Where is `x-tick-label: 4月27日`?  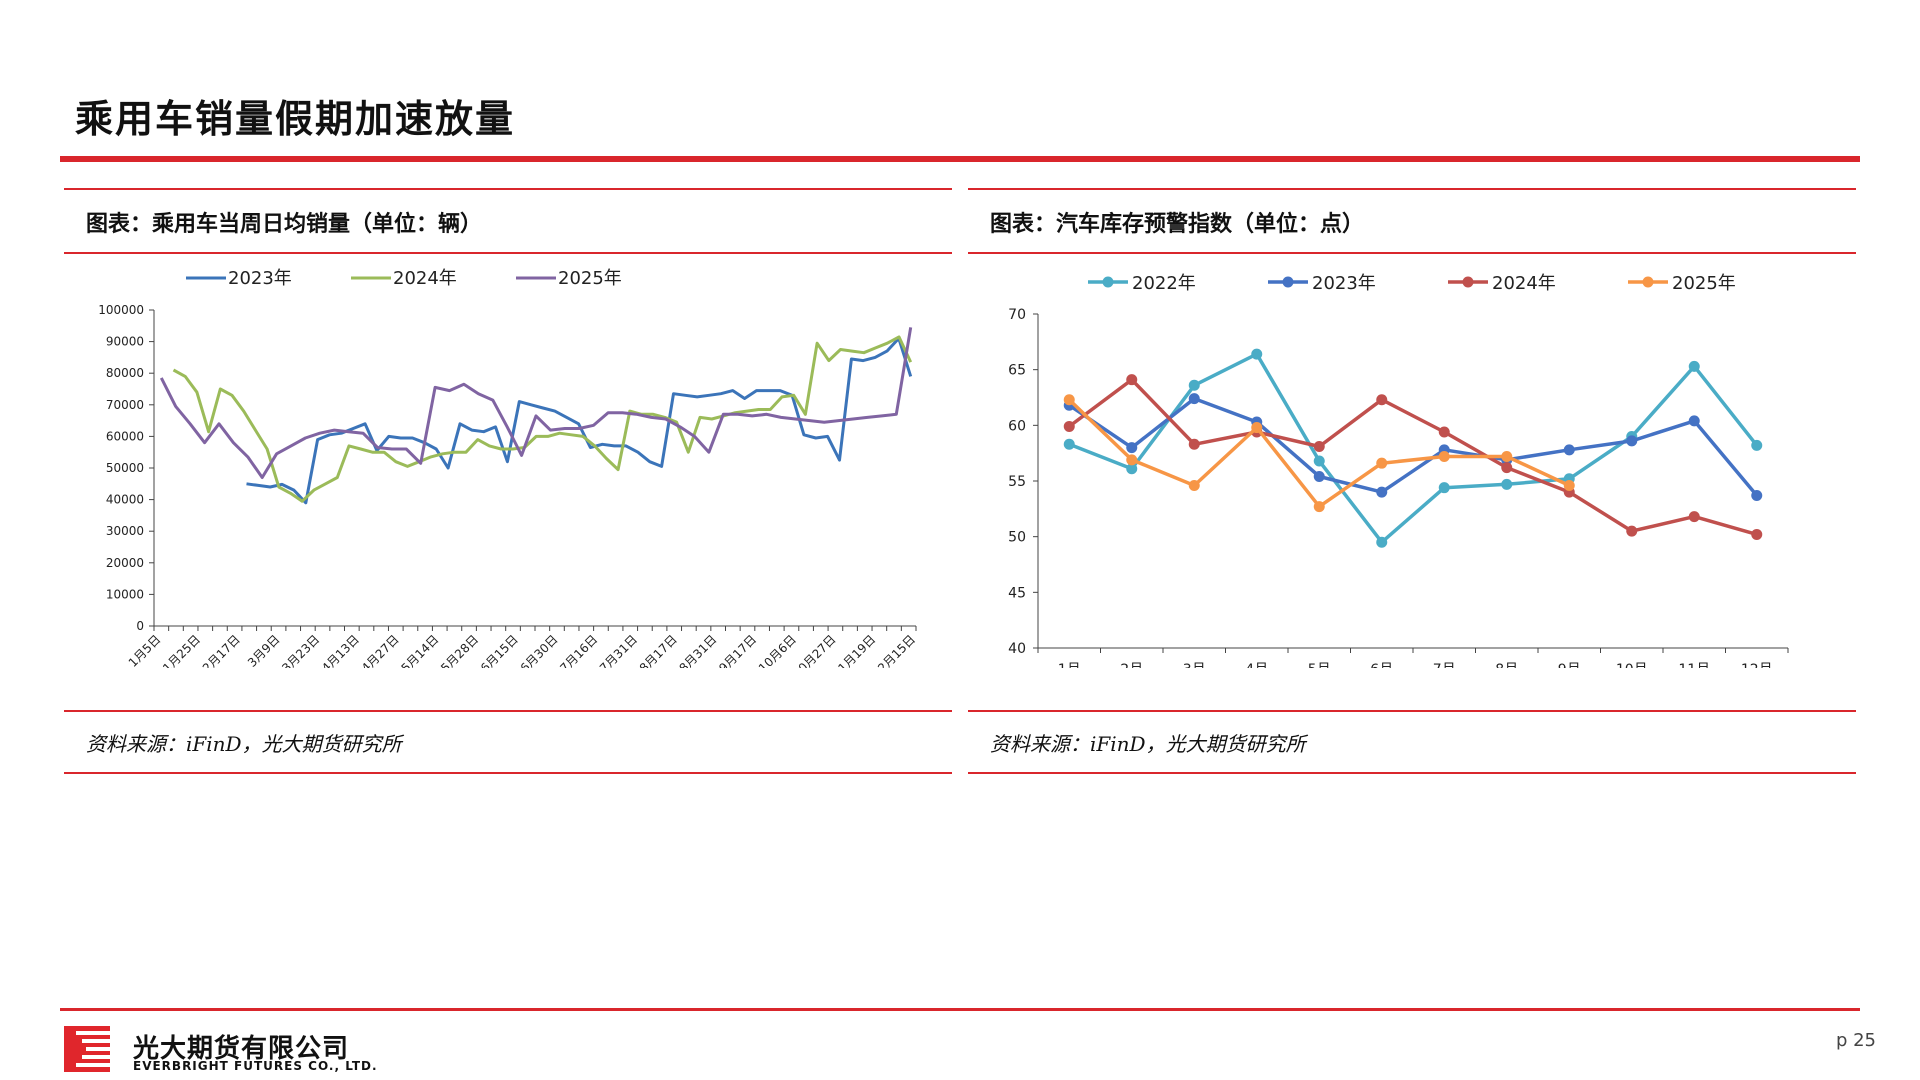 x-tick-label: 4月27日 is located at coordinates (380, 650).